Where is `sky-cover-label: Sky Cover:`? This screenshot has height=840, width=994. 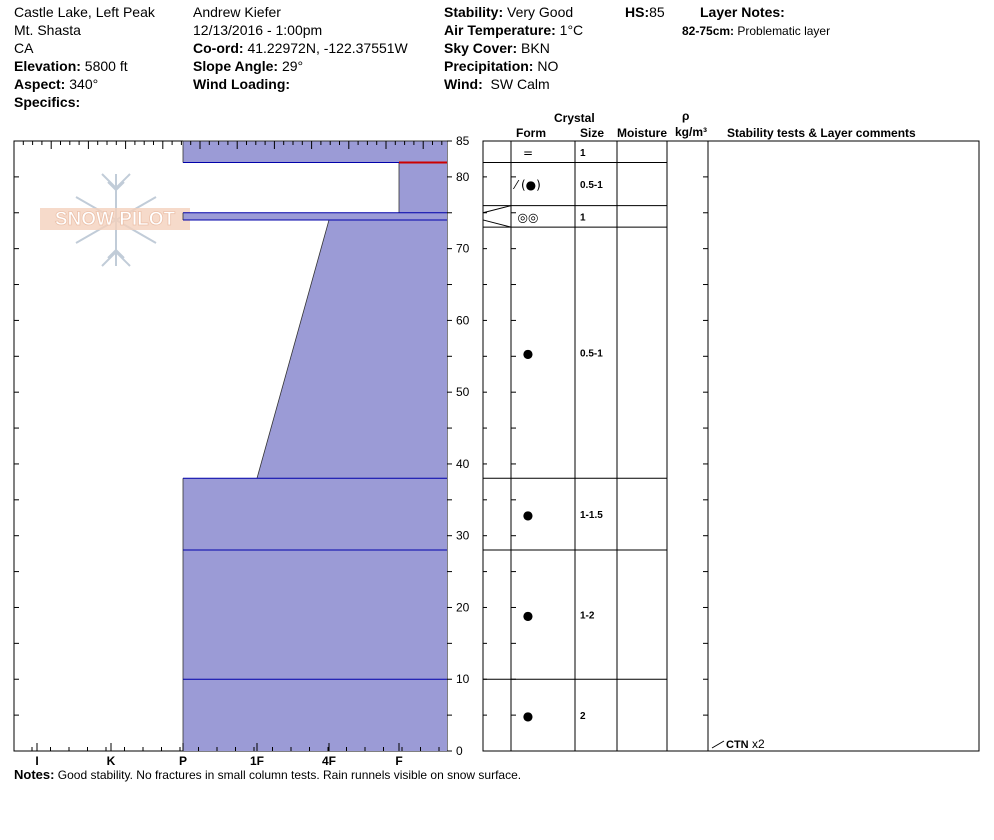
sky-cover-label: Sky Cover: is located at coordinates (481, 48).